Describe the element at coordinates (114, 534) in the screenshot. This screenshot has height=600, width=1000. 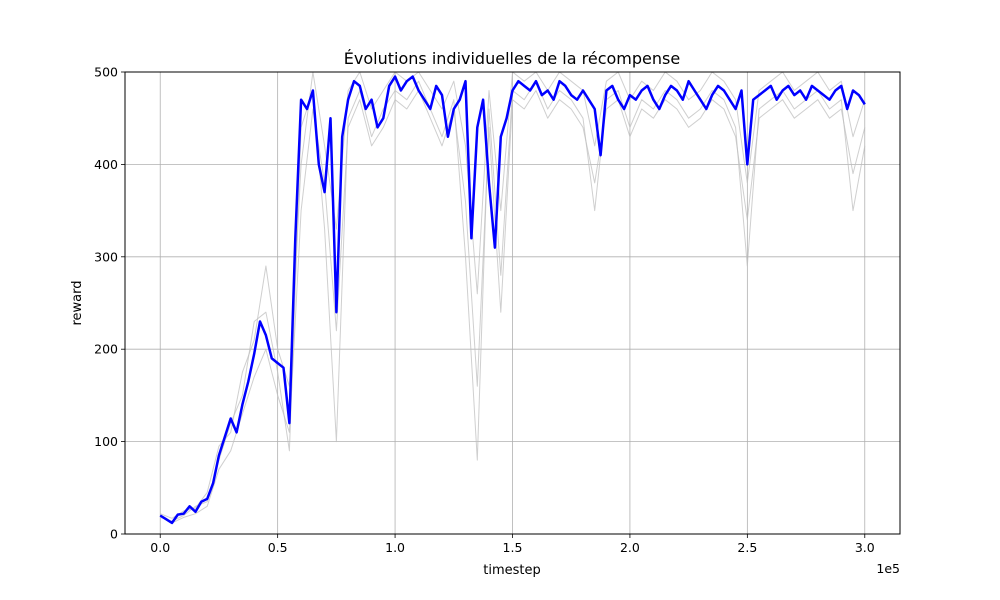
I see `y-tick-label: 0` at that location.